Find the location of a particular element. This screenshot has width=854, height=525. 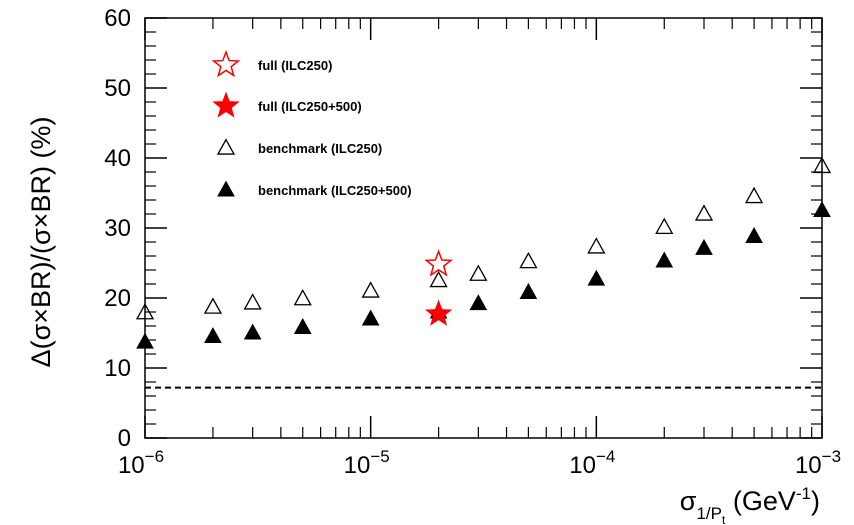

legend-marker-open-star is located at coordinates (226, 63).